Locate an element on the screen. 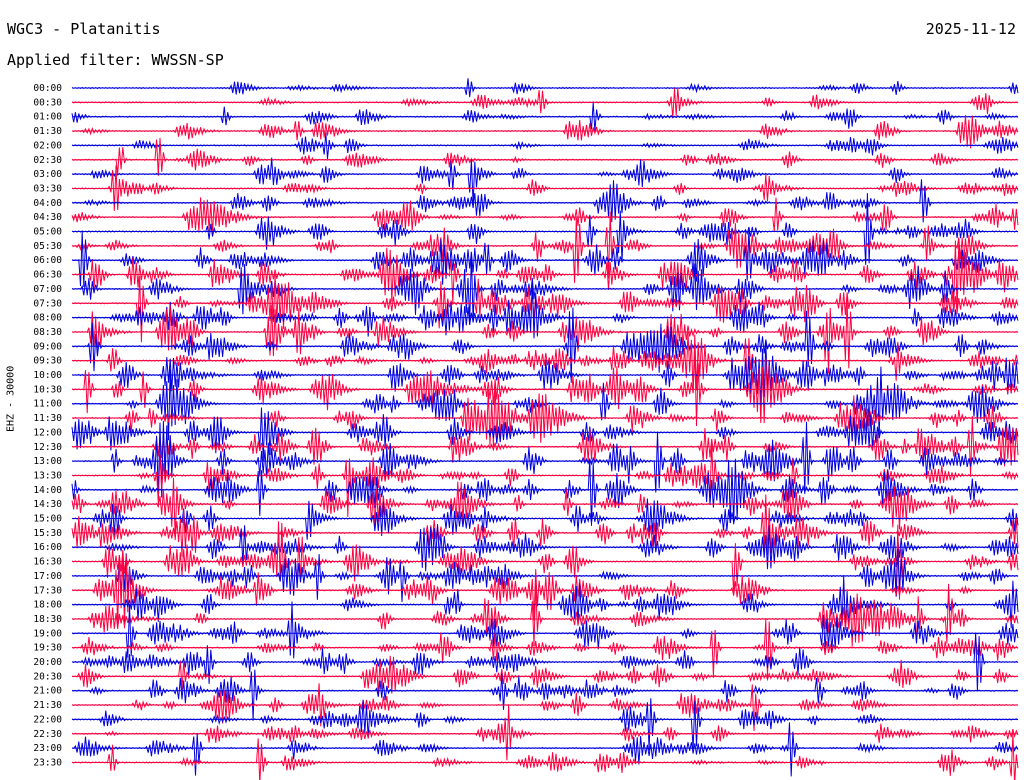 The image size is (1024, 780). time-tick-label: 15:00 is located at coordinates (47, 519).